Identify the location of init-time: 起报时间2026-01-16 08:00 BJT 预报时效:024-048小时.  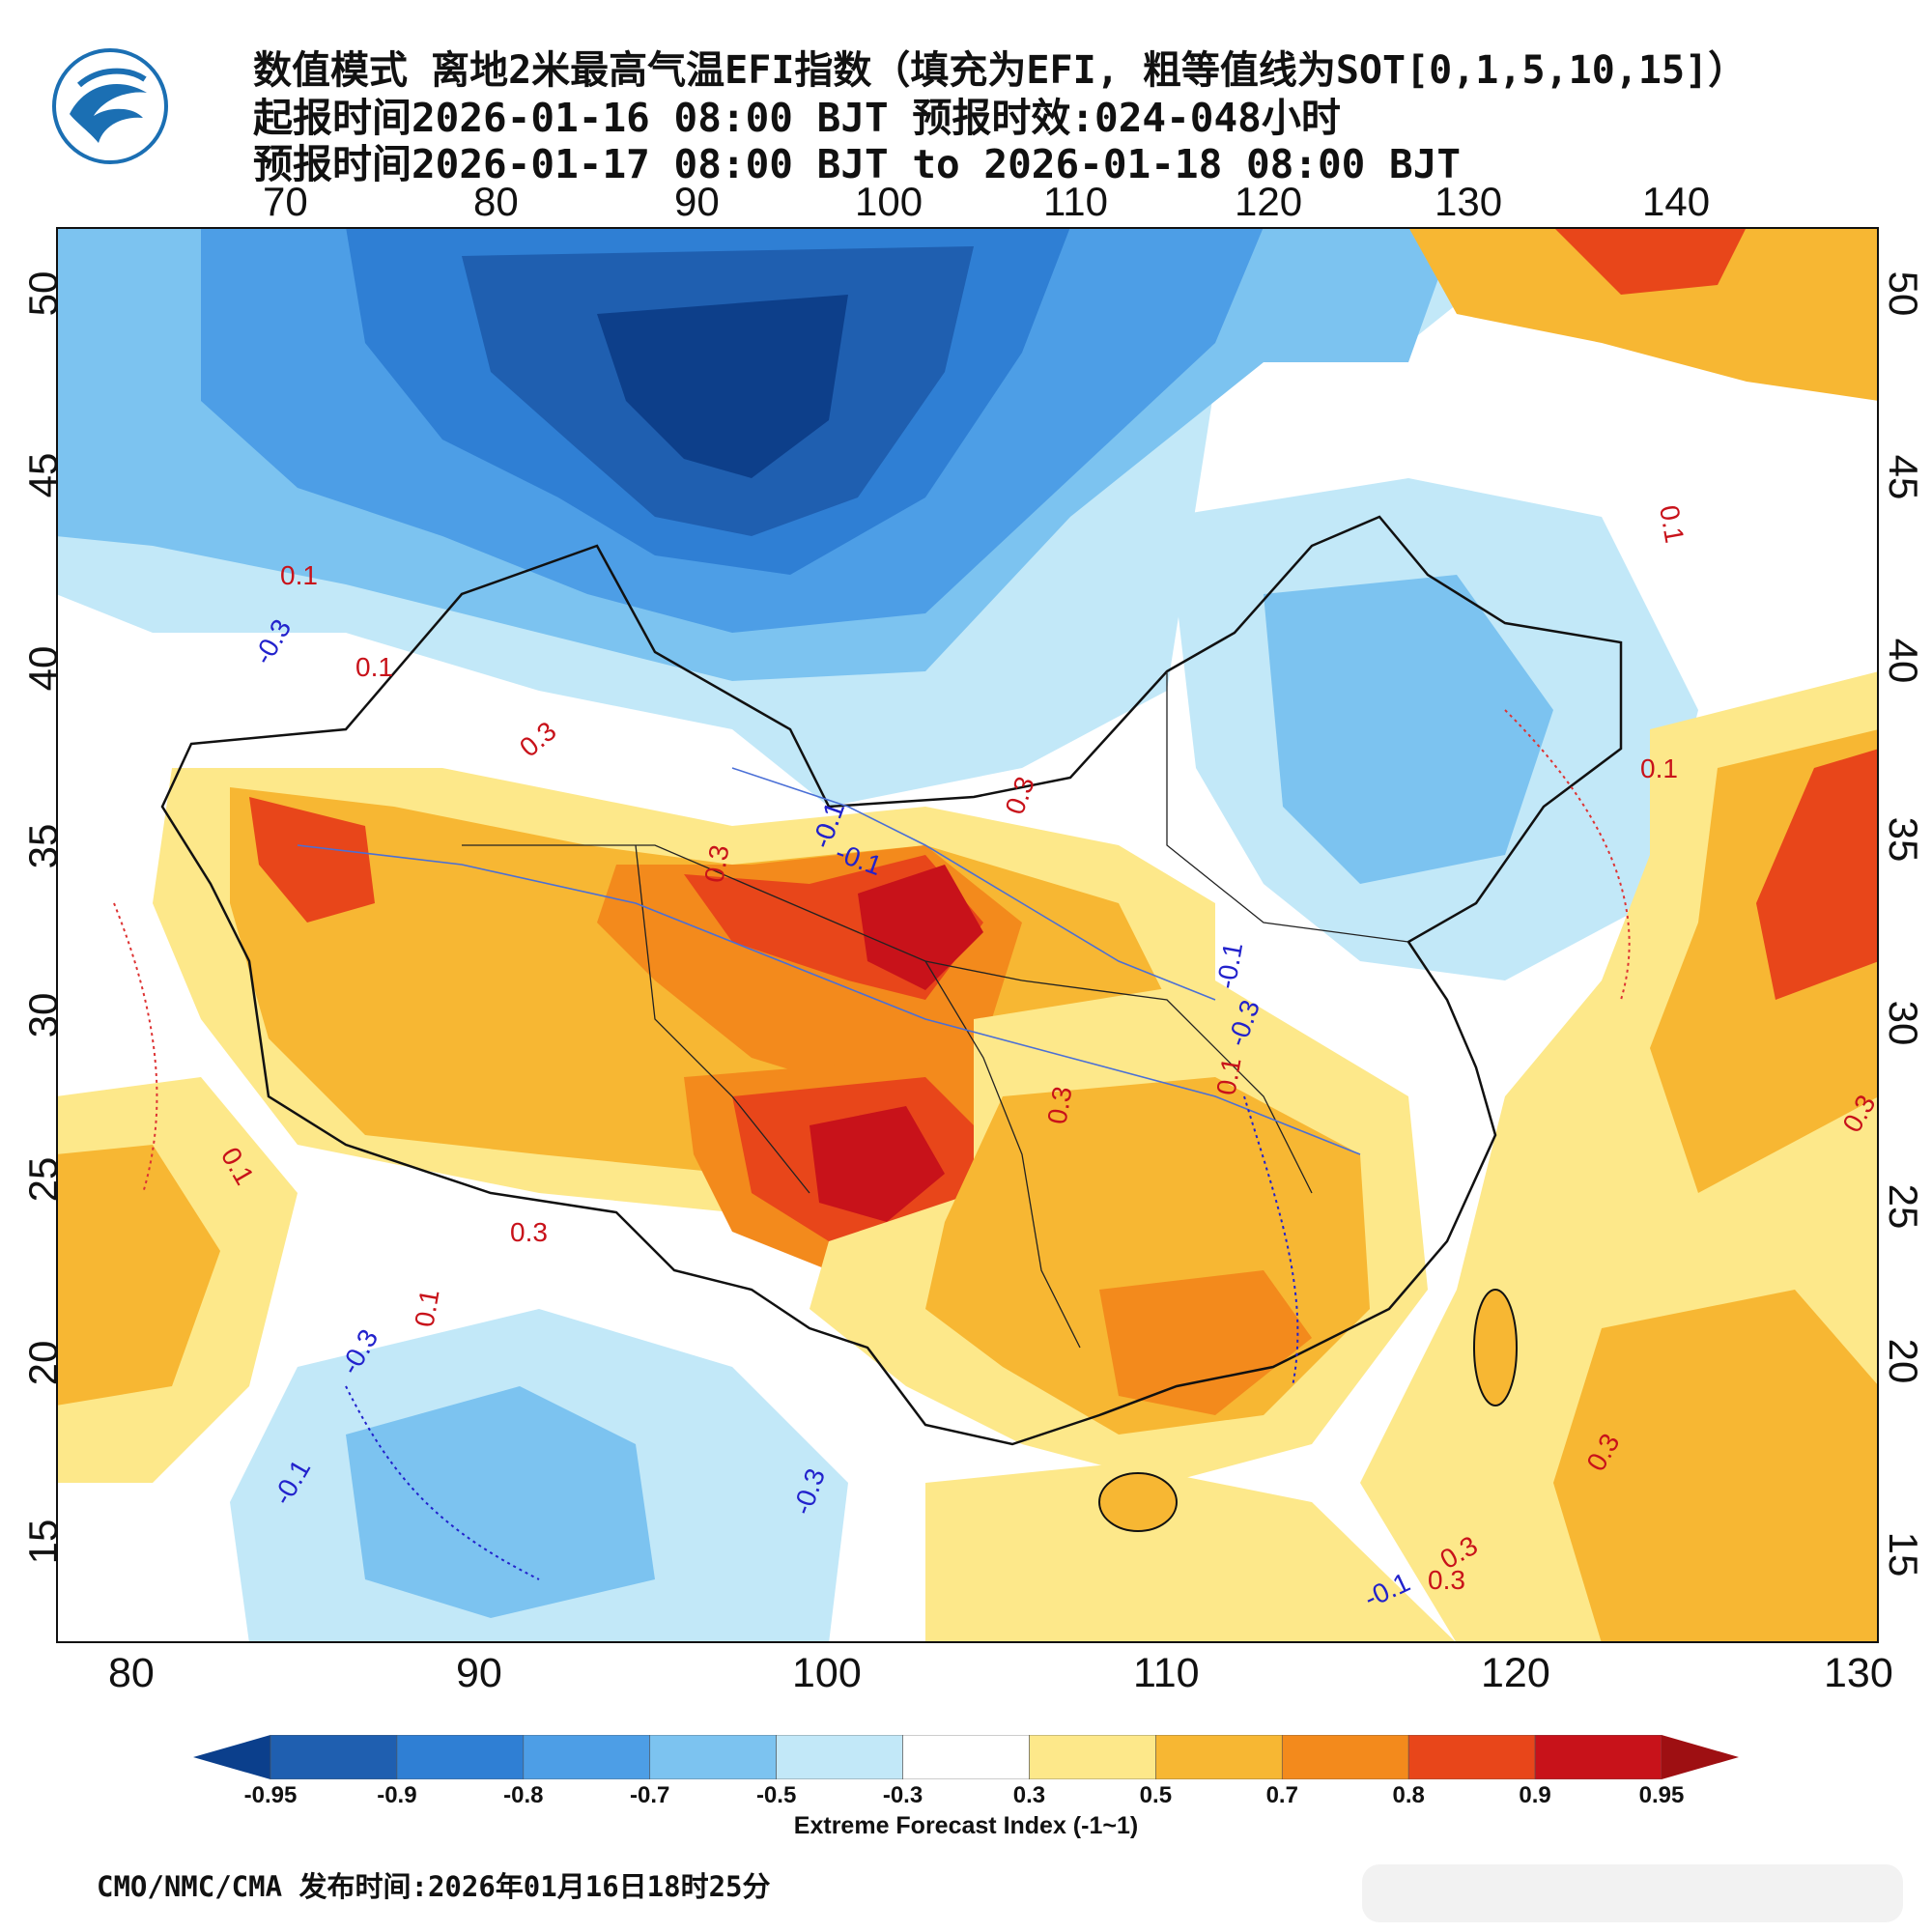
(797, 118).